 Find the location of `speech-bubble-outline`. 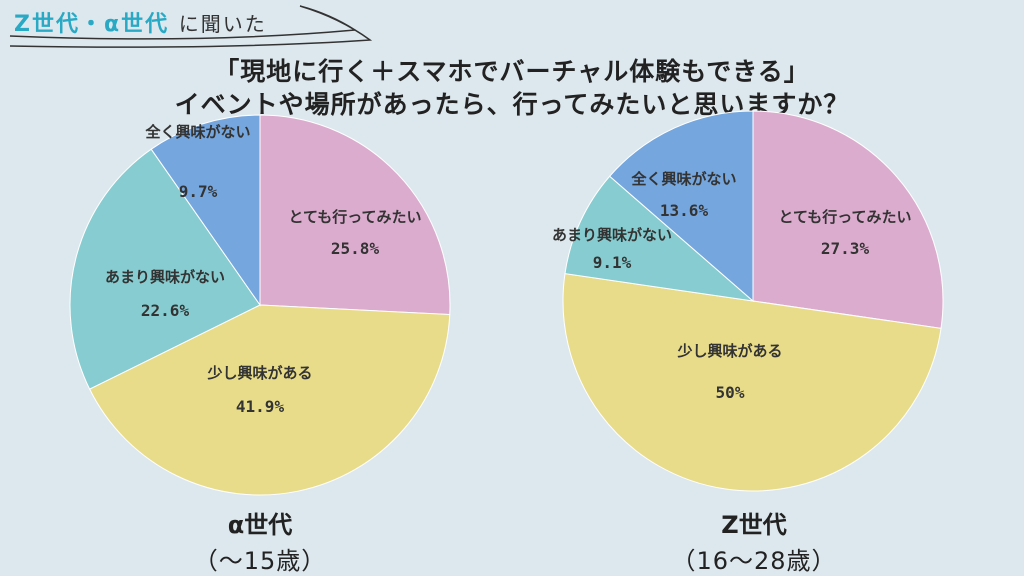

speech-bubble-outline is located at coordinates (191, 26).